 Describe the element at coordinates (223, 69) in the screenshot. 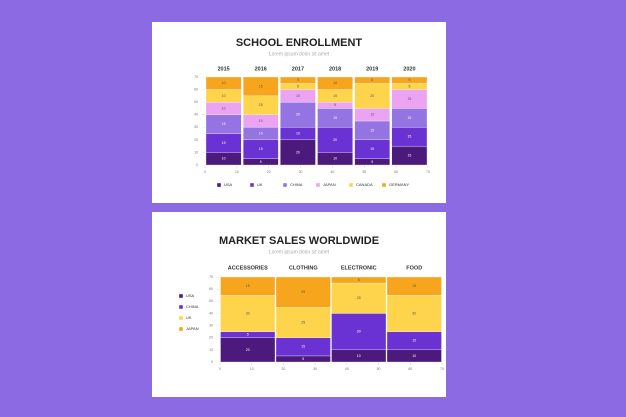

I see `category-label: 2015` at that location.